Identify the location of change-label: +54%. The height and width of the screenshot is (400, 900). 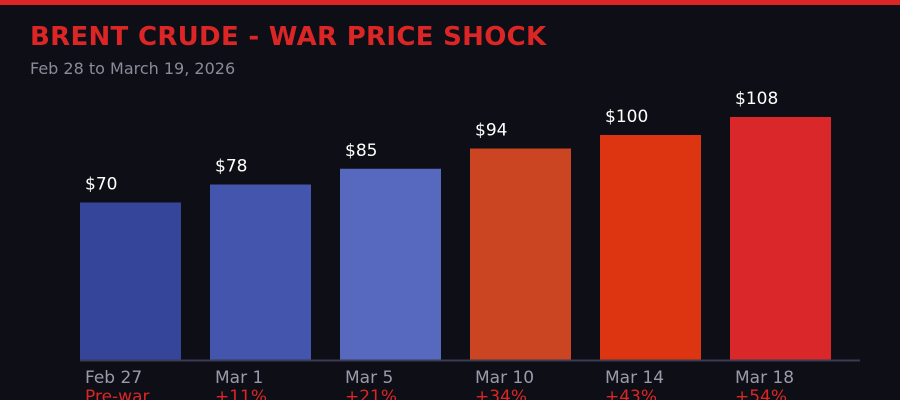
(761, 393).